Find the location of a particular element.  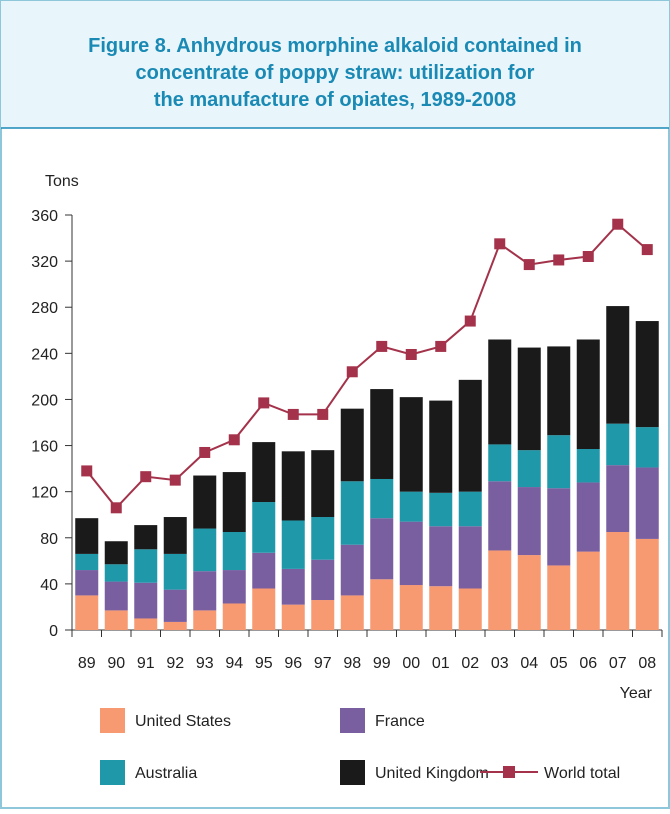

legend-label: Australia is located at coordinates (166, 773).